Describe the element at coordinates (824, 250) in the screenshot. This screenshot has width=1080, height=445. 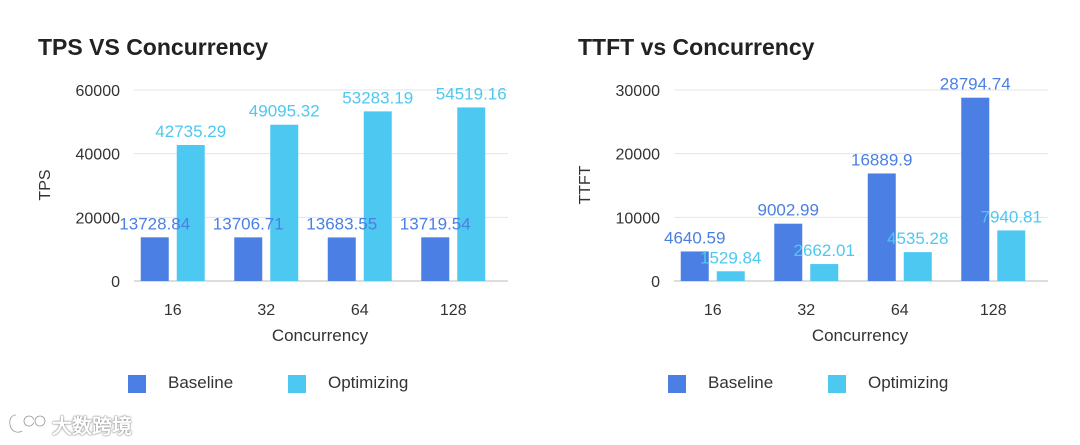
I see `data-label: 2662.01` at that location.